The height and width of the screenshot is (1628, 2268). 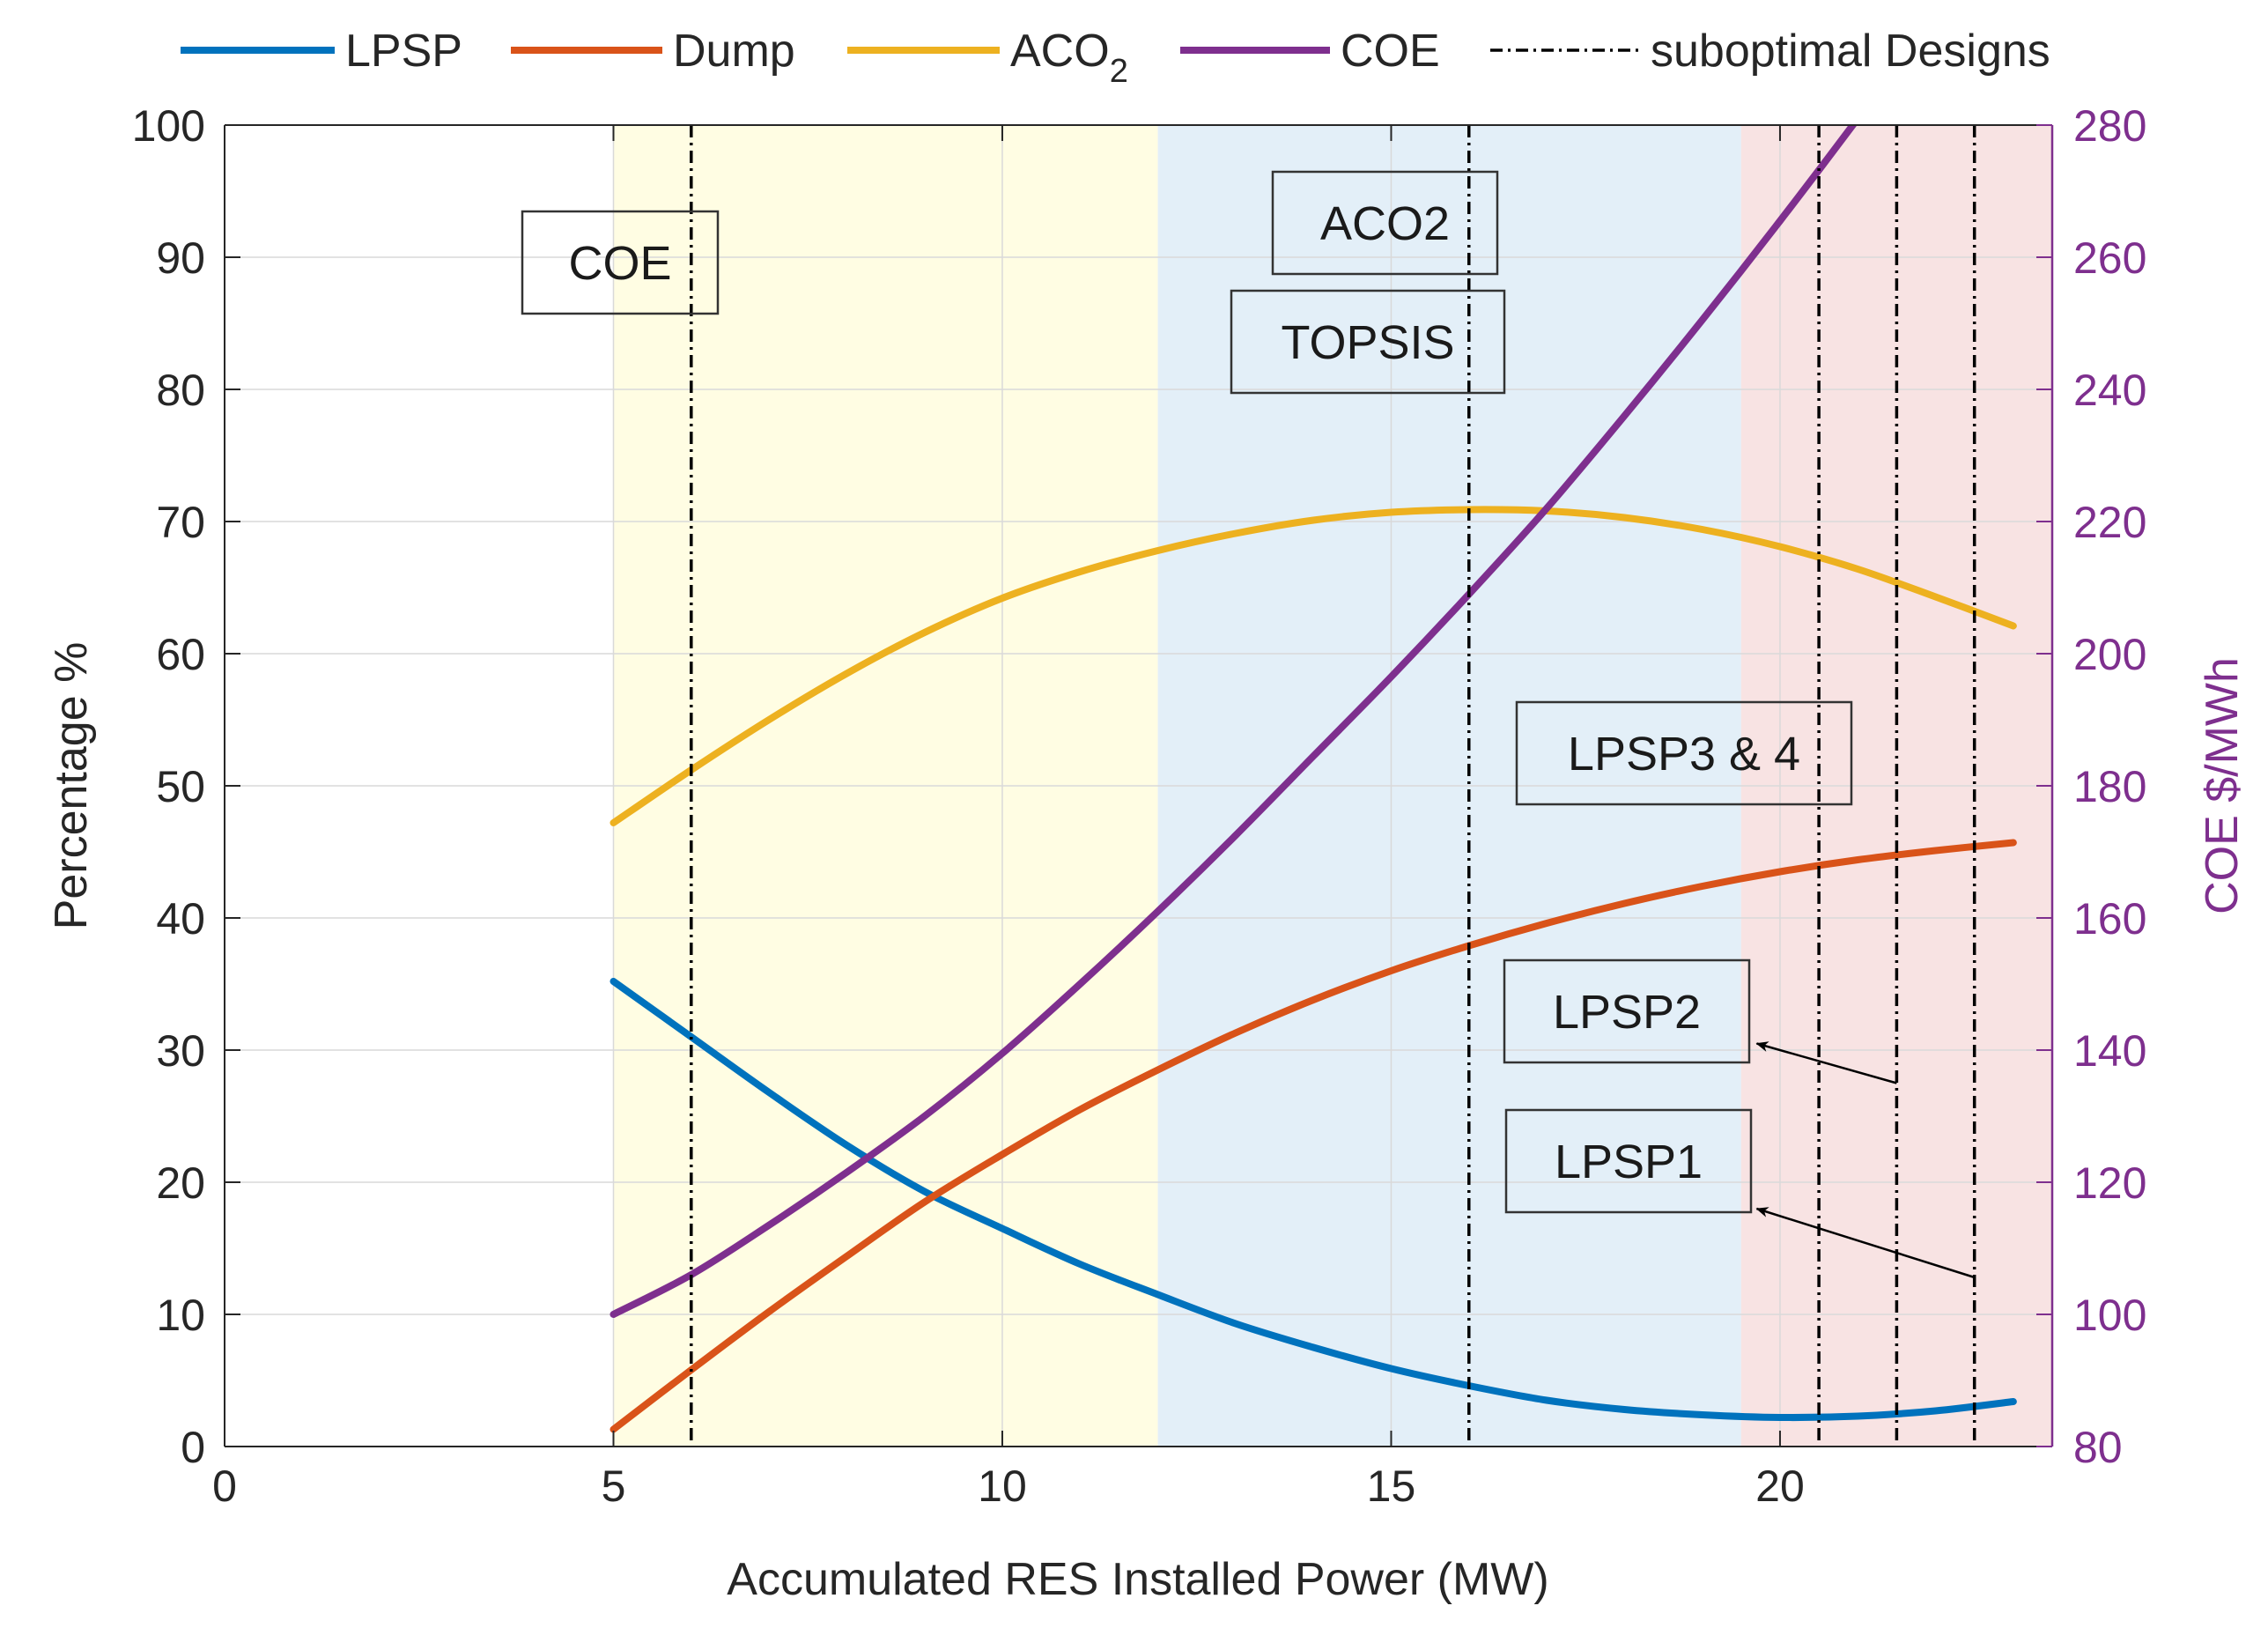 What do you see at coordinates (169, 126) in the screenshot?
I see `y-tick-label: 100` at bounding box center [169, 126].